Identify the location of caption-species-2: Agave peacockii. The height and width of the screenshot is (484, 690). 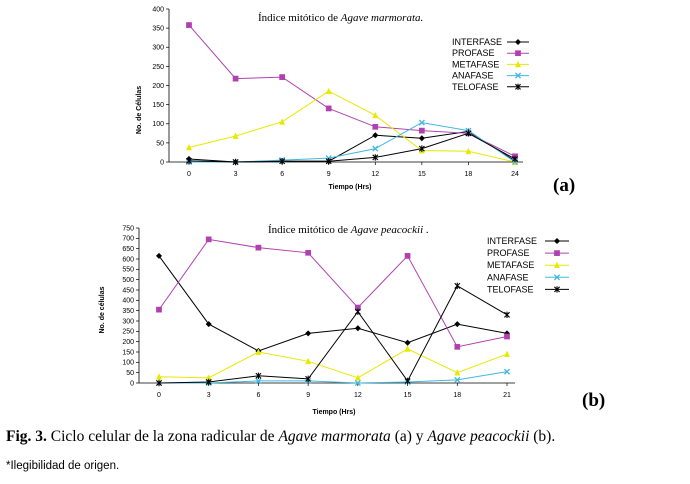
(478, 436).